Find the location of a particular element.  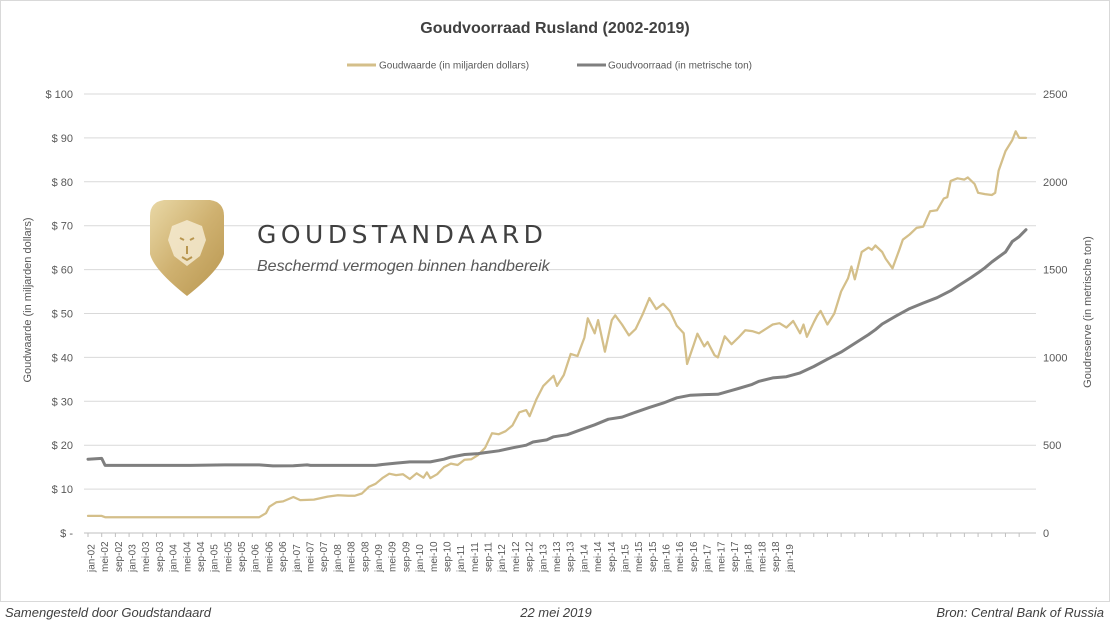

x-tick-label: mei-10 is located at coordinates (434, 556).